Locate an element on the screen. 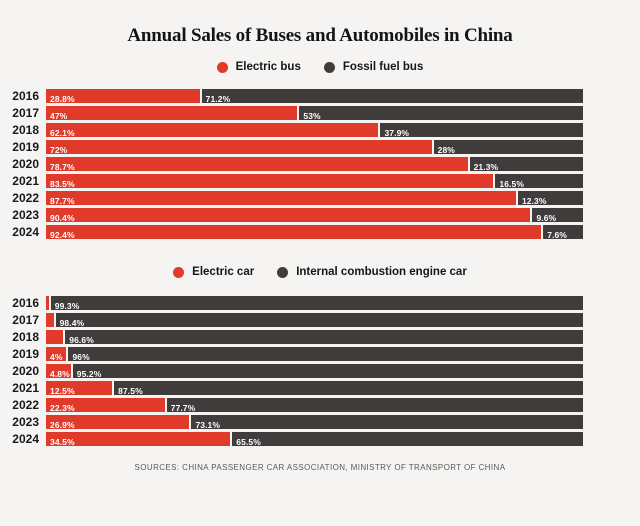 The width and height of the screenshot is (640, 526). electric-car-bar-segment: 4% is located at coordinates (56, 354).